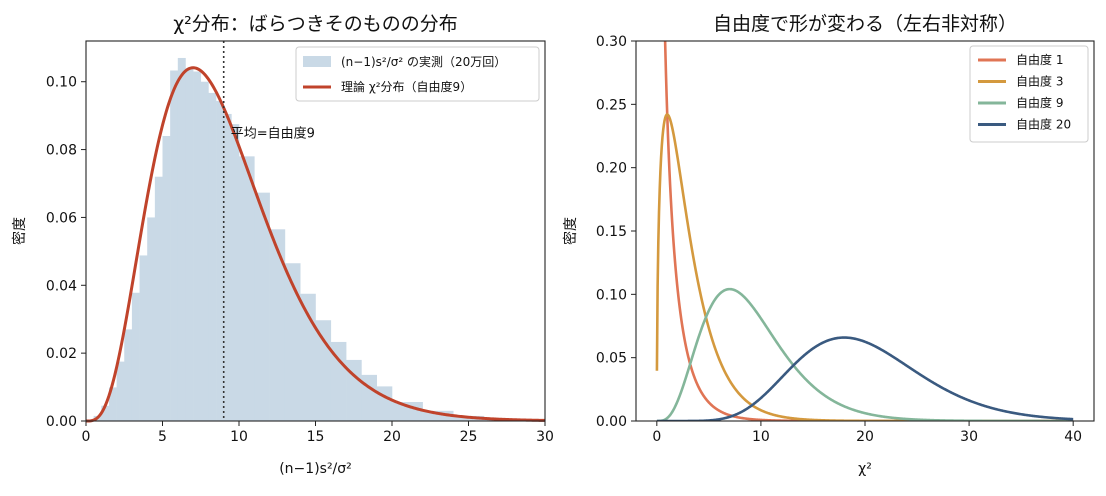  What do you see at coordinates (317, 61) in the screenshot?
I see `legend-swatch-histogram` at bounding box center [317, 61].